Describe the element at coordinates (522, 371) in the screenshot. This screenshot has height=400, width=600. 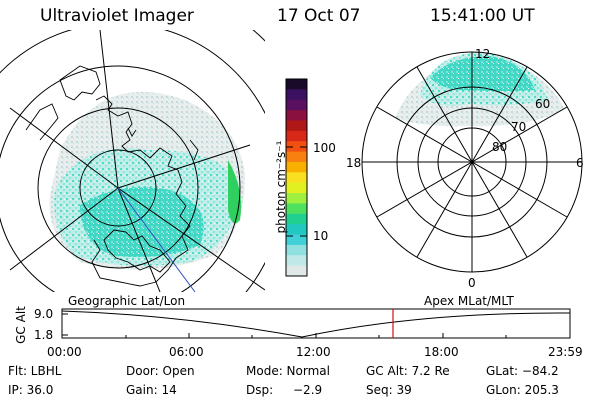
I see `info-glat: GLat: −84.2` at that location.